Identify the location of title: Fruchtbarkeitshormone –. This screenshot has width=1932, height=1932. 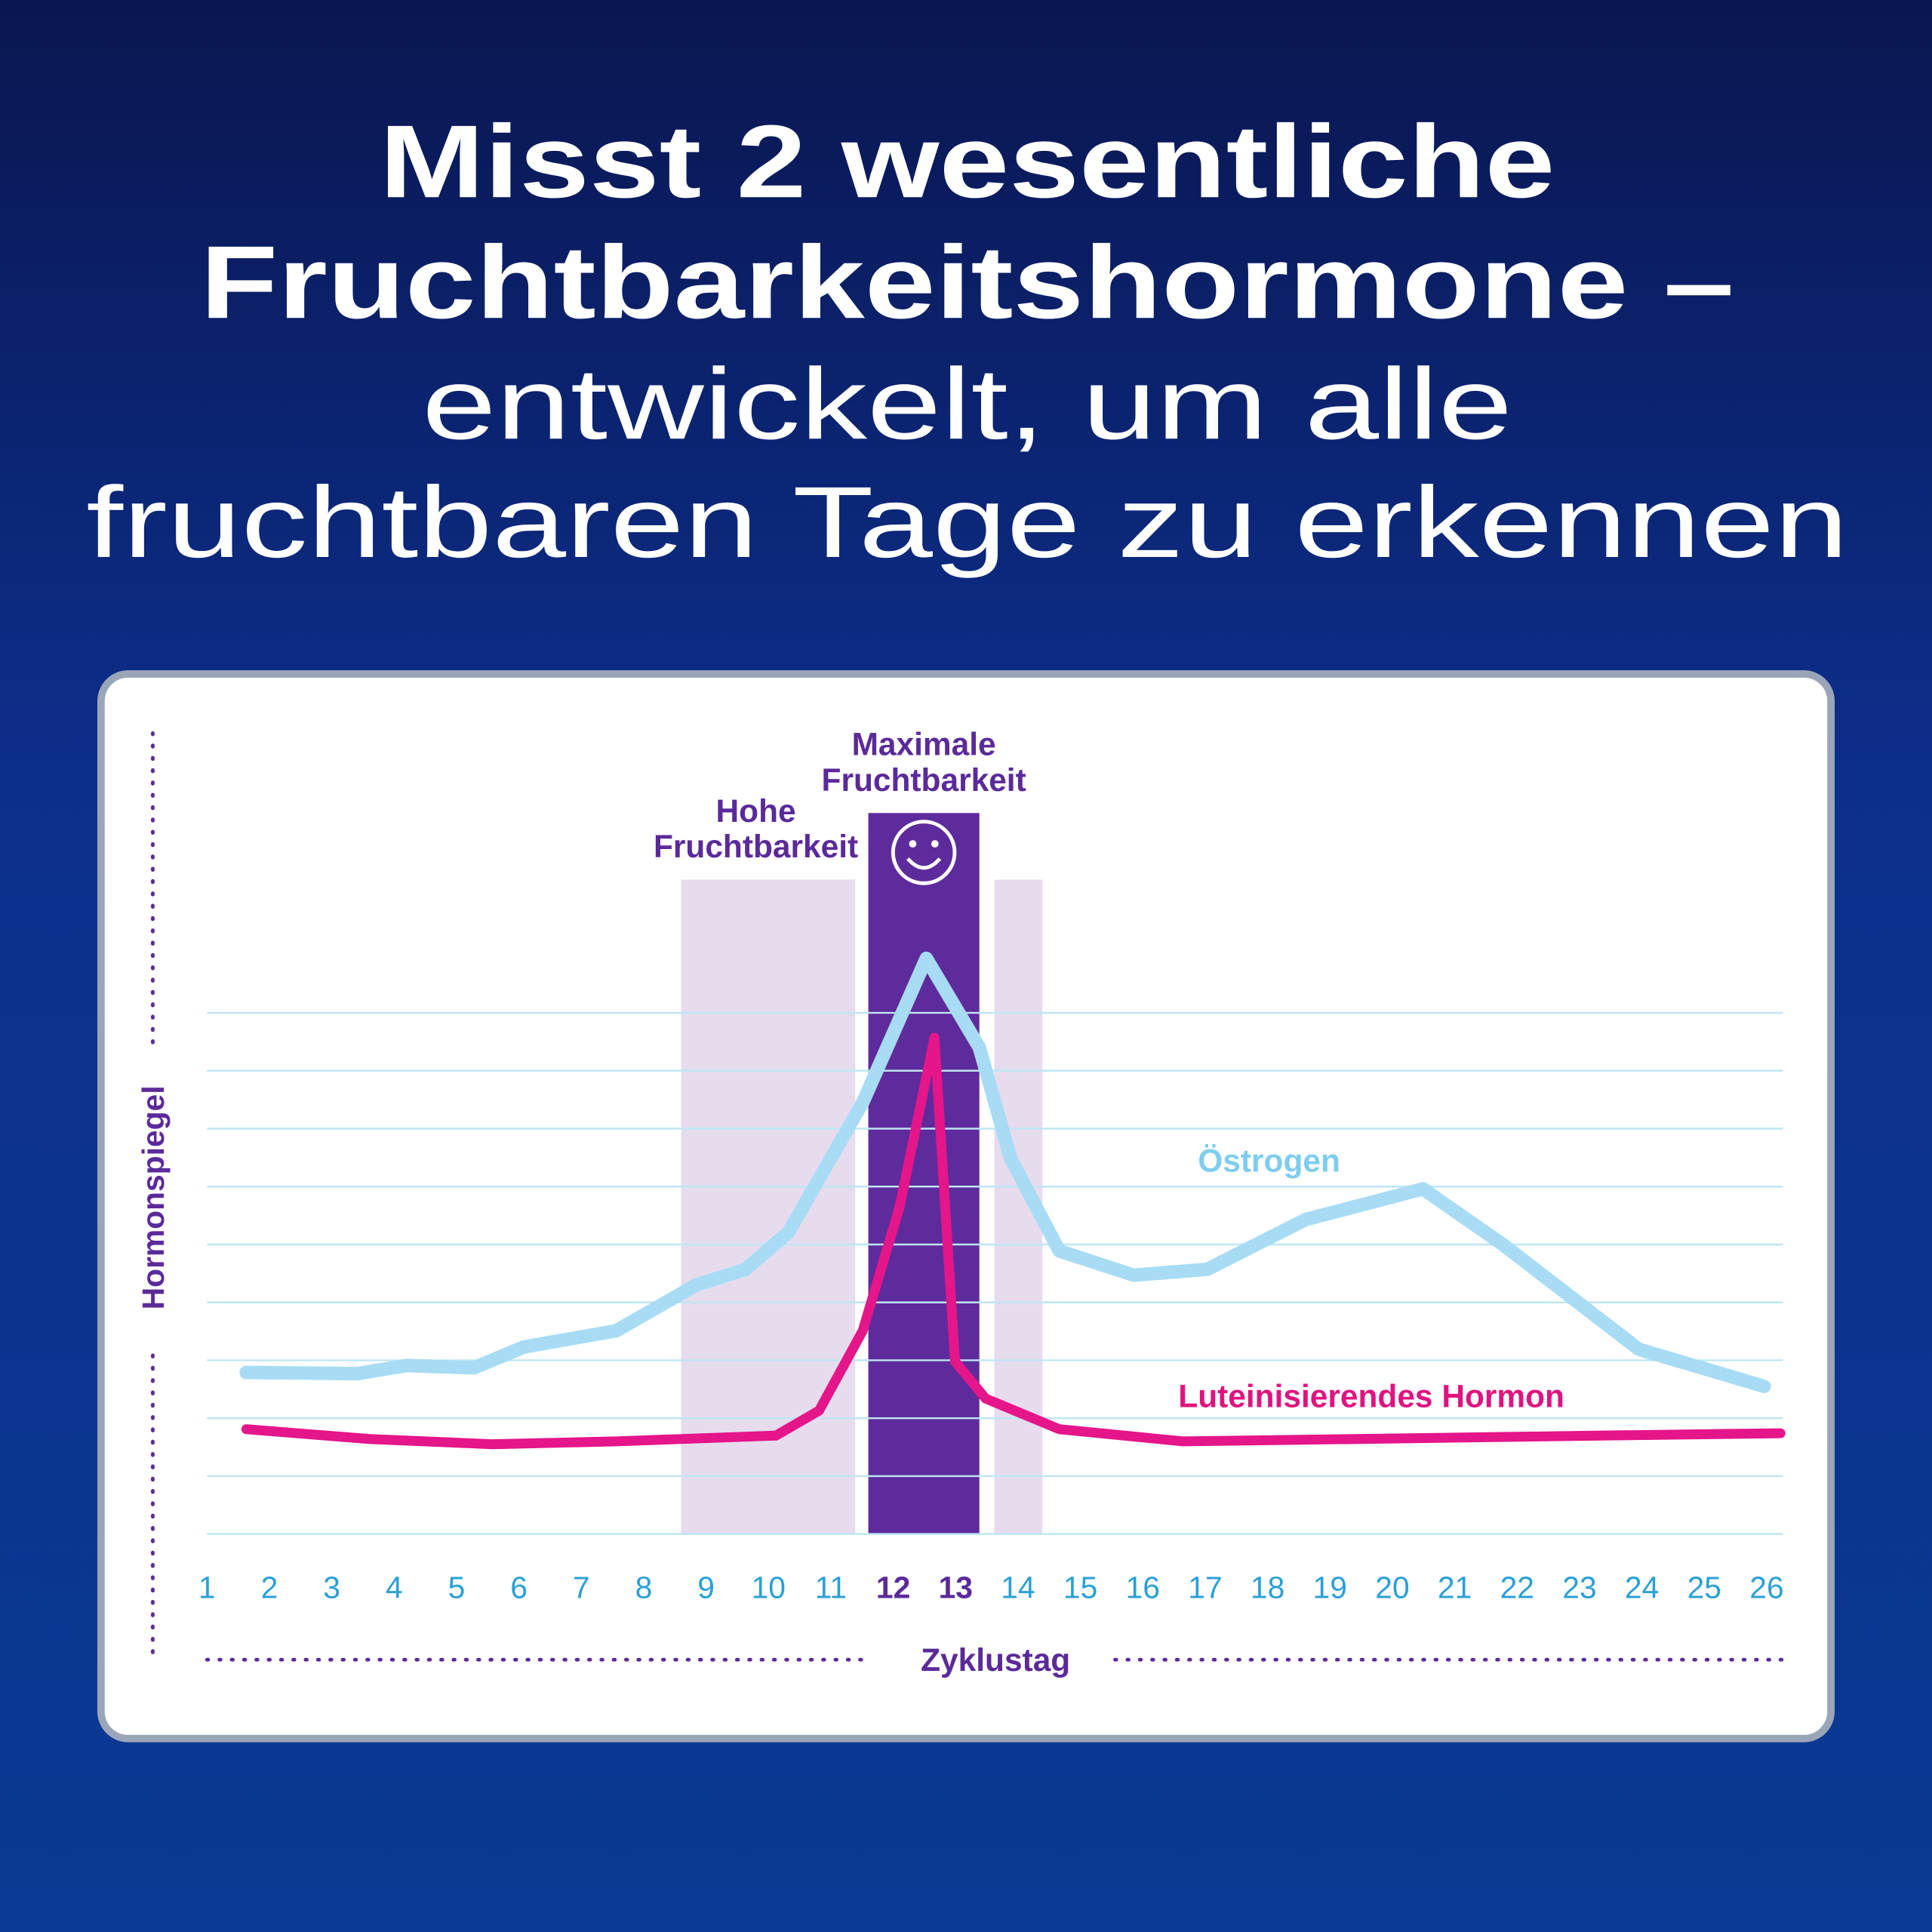
(967, 282).